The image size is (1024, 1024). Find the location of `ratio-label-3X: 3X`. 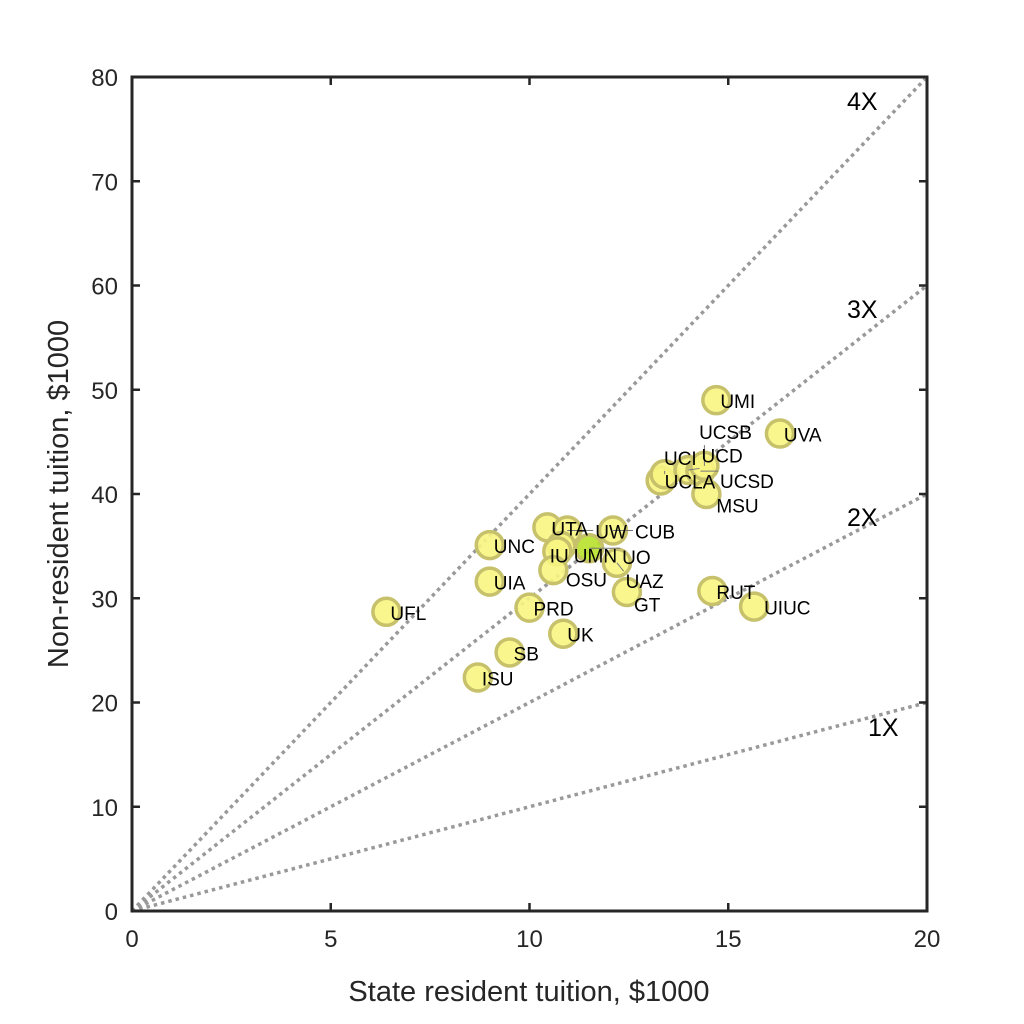

ratio-label-3X: 3X is located at coordinates (862, 310).